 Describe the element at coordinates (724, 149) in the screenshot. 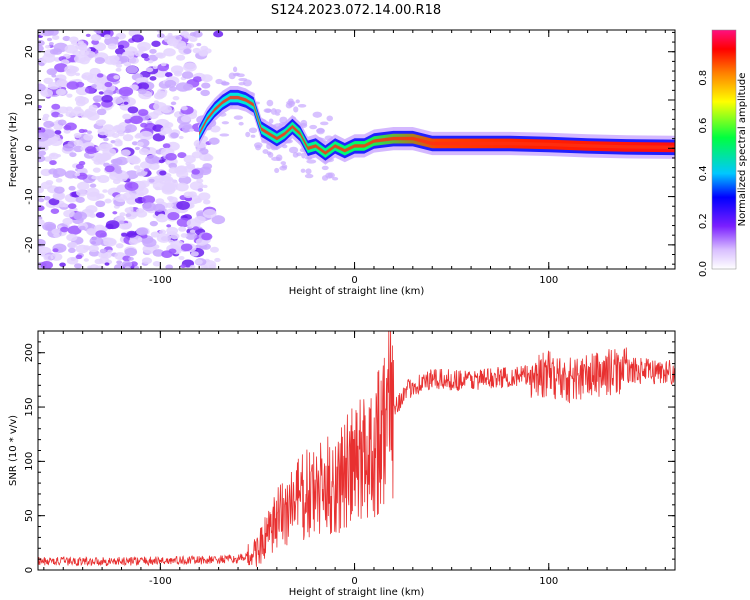

I see `colorbar-gradient` at that location.